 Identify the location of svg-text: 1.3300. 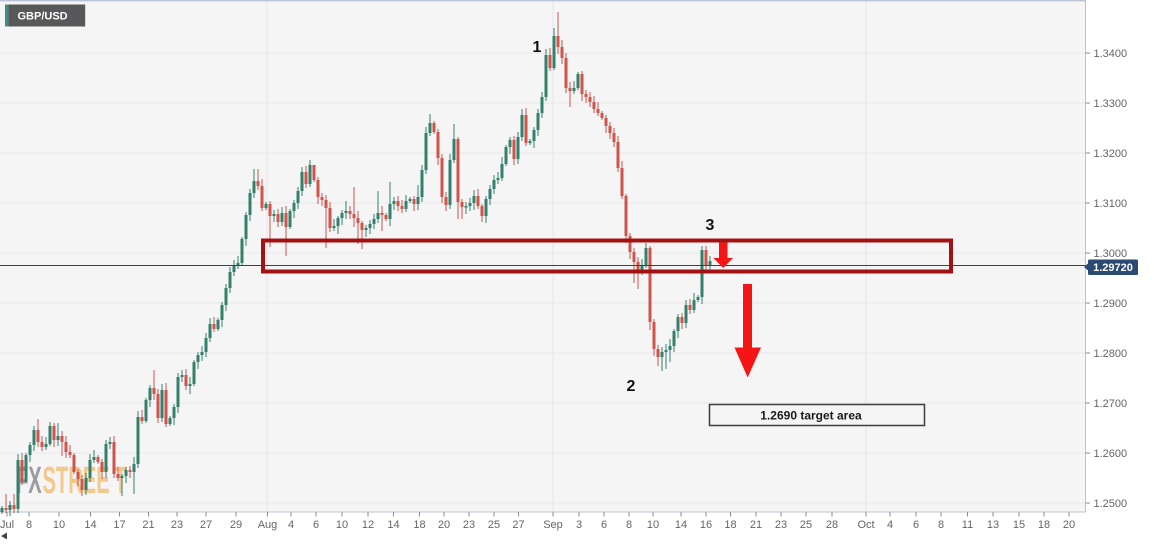
(1111, 104).